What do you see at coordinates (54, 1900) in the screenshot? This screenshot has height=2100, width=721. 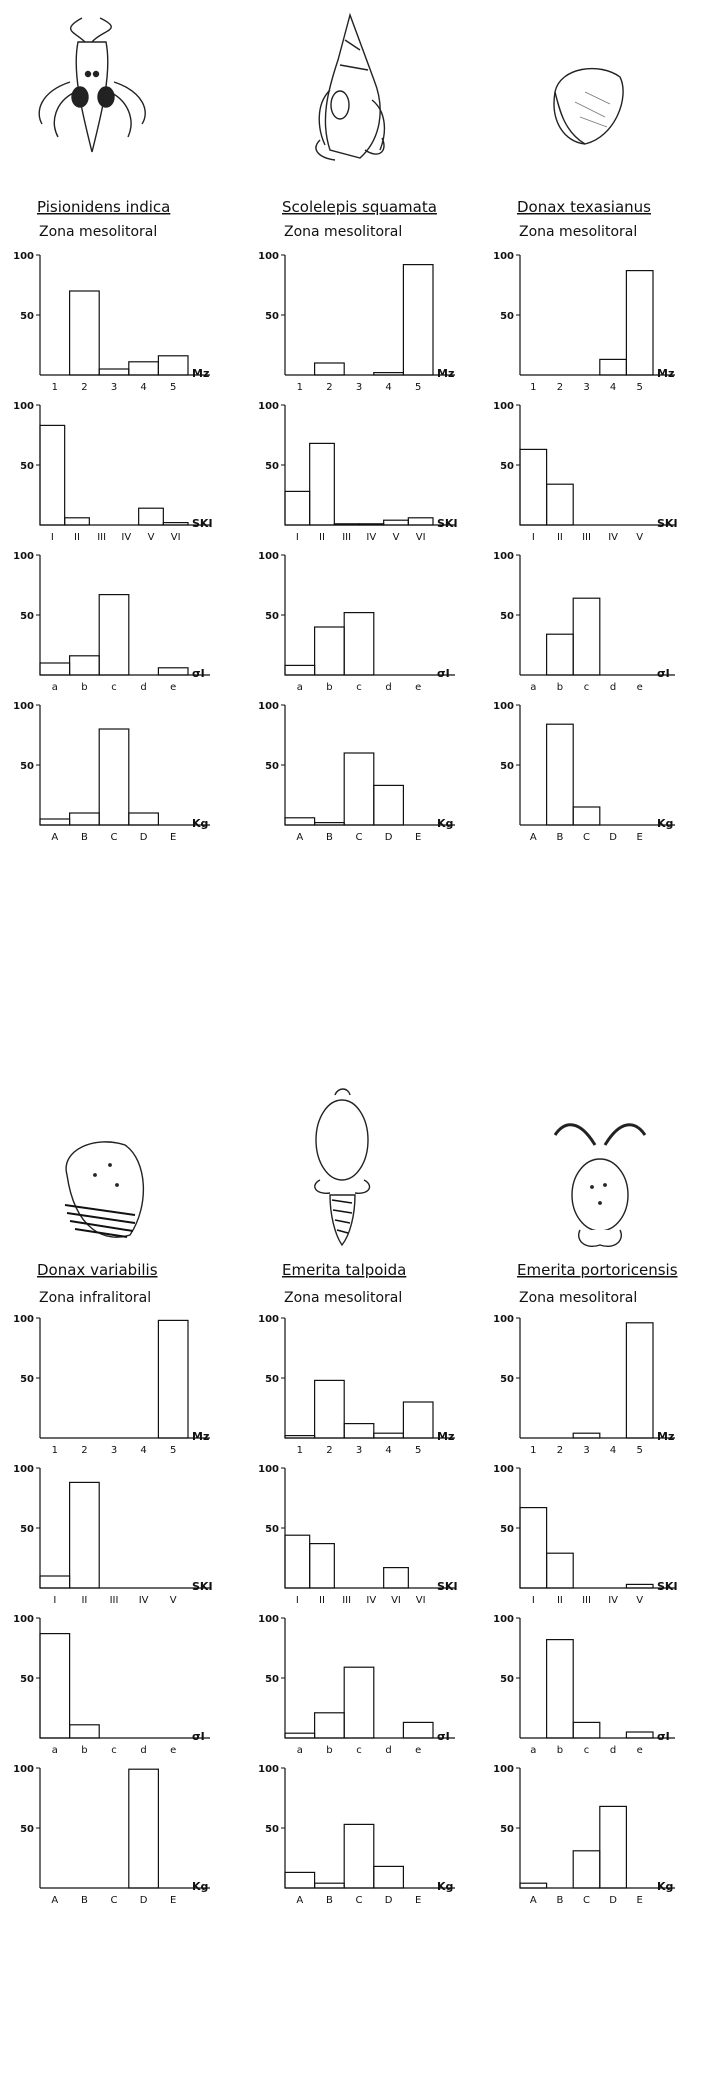 I see `x-tick-label: A` at bounding box center [54, 1900].